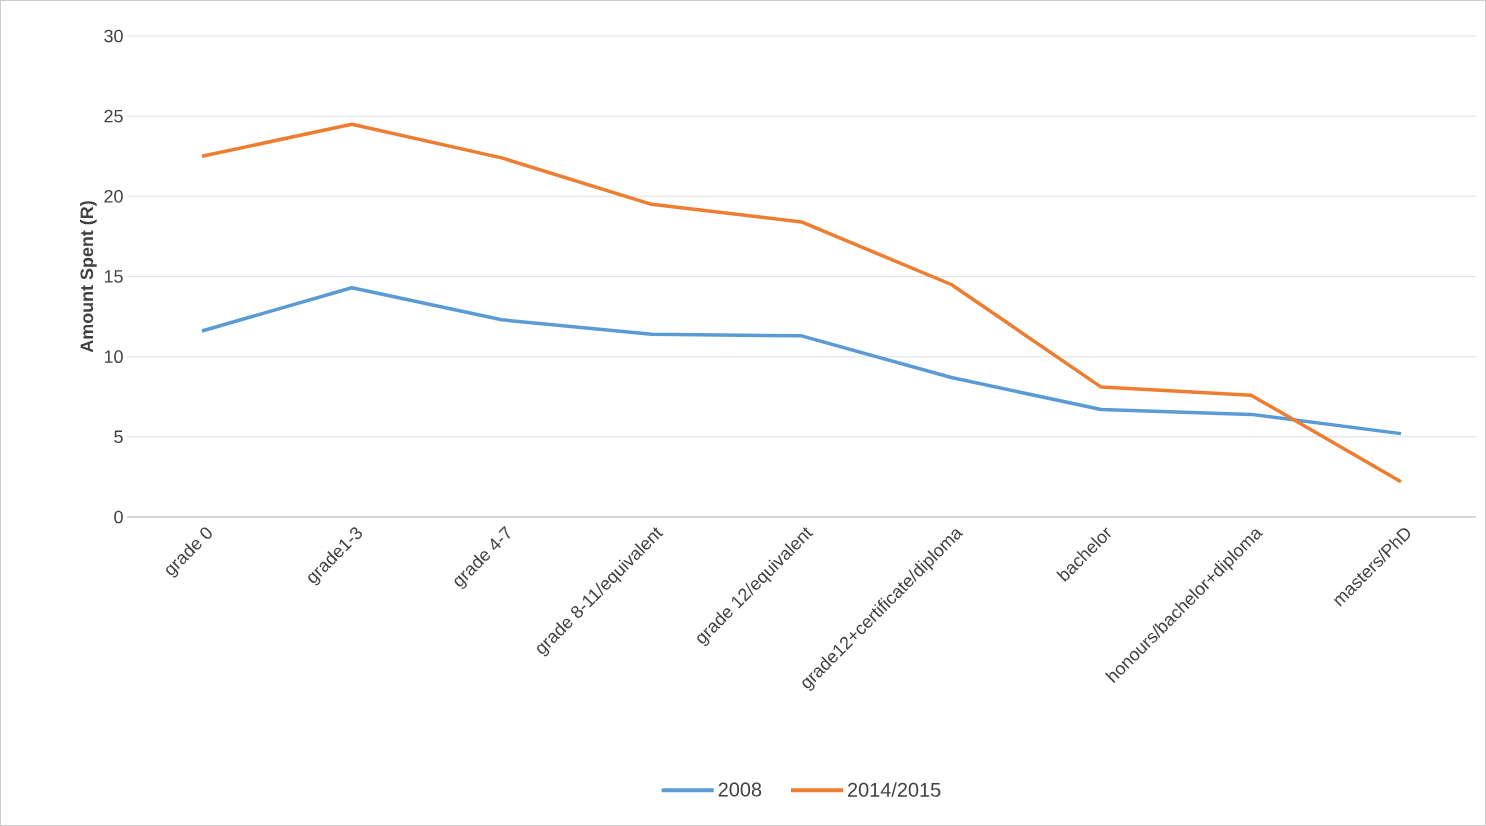 The image size is (1486, 826). Describe the element at coordinates (118, 517) in the screenshot. I see `y-tick-label: 0` at that location.